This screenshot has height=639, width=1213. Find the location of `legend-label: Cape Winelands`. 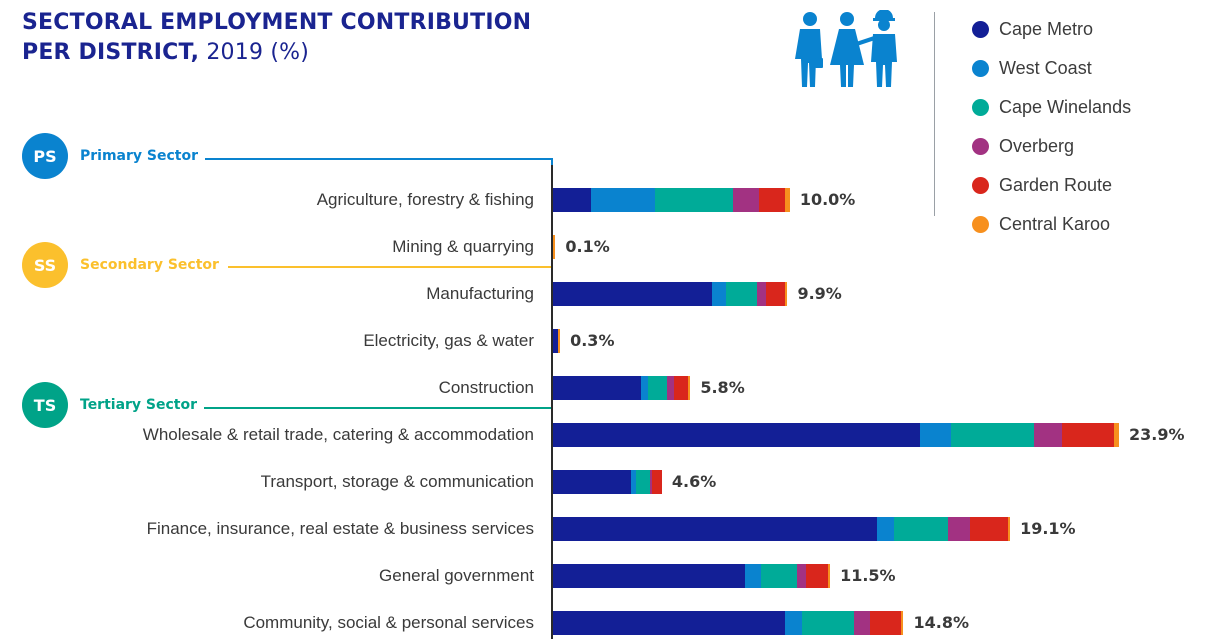

legend-label: Cape Winelands is located at coordinates (1065, 107).